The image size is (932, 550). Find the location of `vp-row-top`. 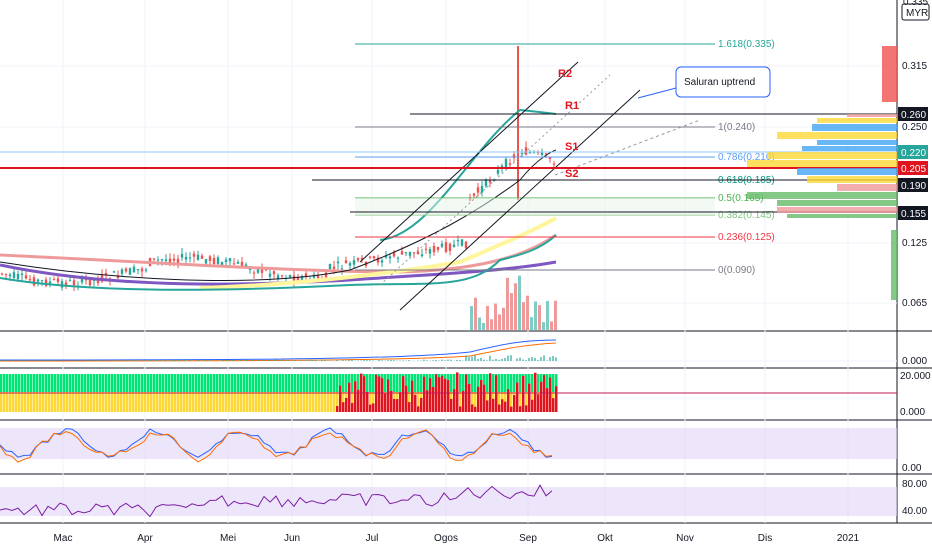

vp-row-top is located at coordinates (889, 74).